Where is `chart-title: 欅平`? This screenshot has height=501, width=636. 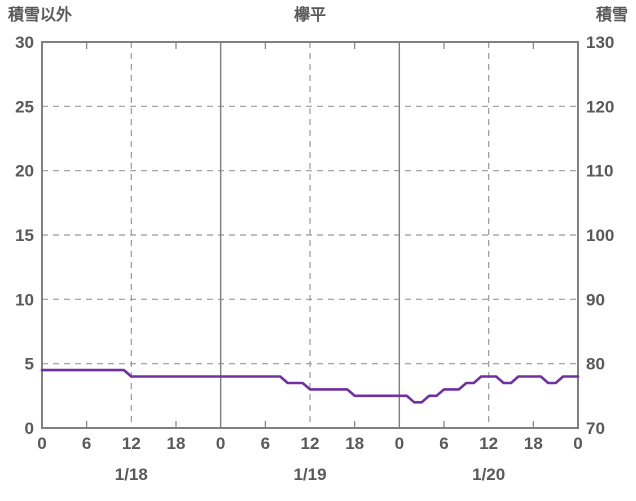 chart-title: 欅平 is located at coordinates (309, 15).